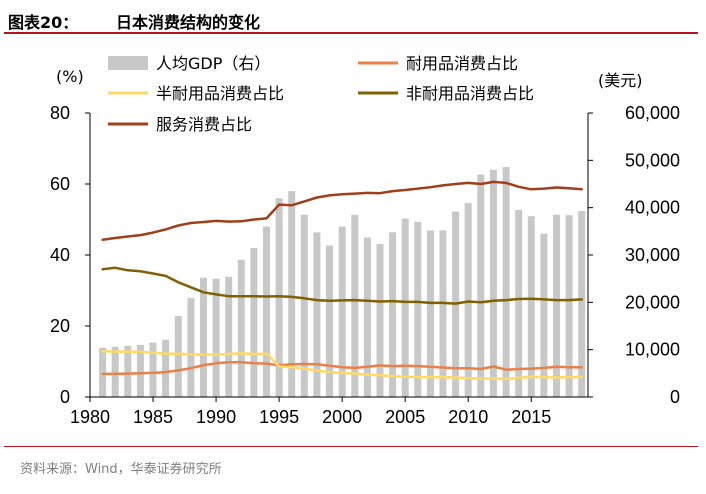 The image size is (706, 494). Describe the element at coordinates (393, 314) in the screenshot. I see `gdp-bar-2004` at that location.